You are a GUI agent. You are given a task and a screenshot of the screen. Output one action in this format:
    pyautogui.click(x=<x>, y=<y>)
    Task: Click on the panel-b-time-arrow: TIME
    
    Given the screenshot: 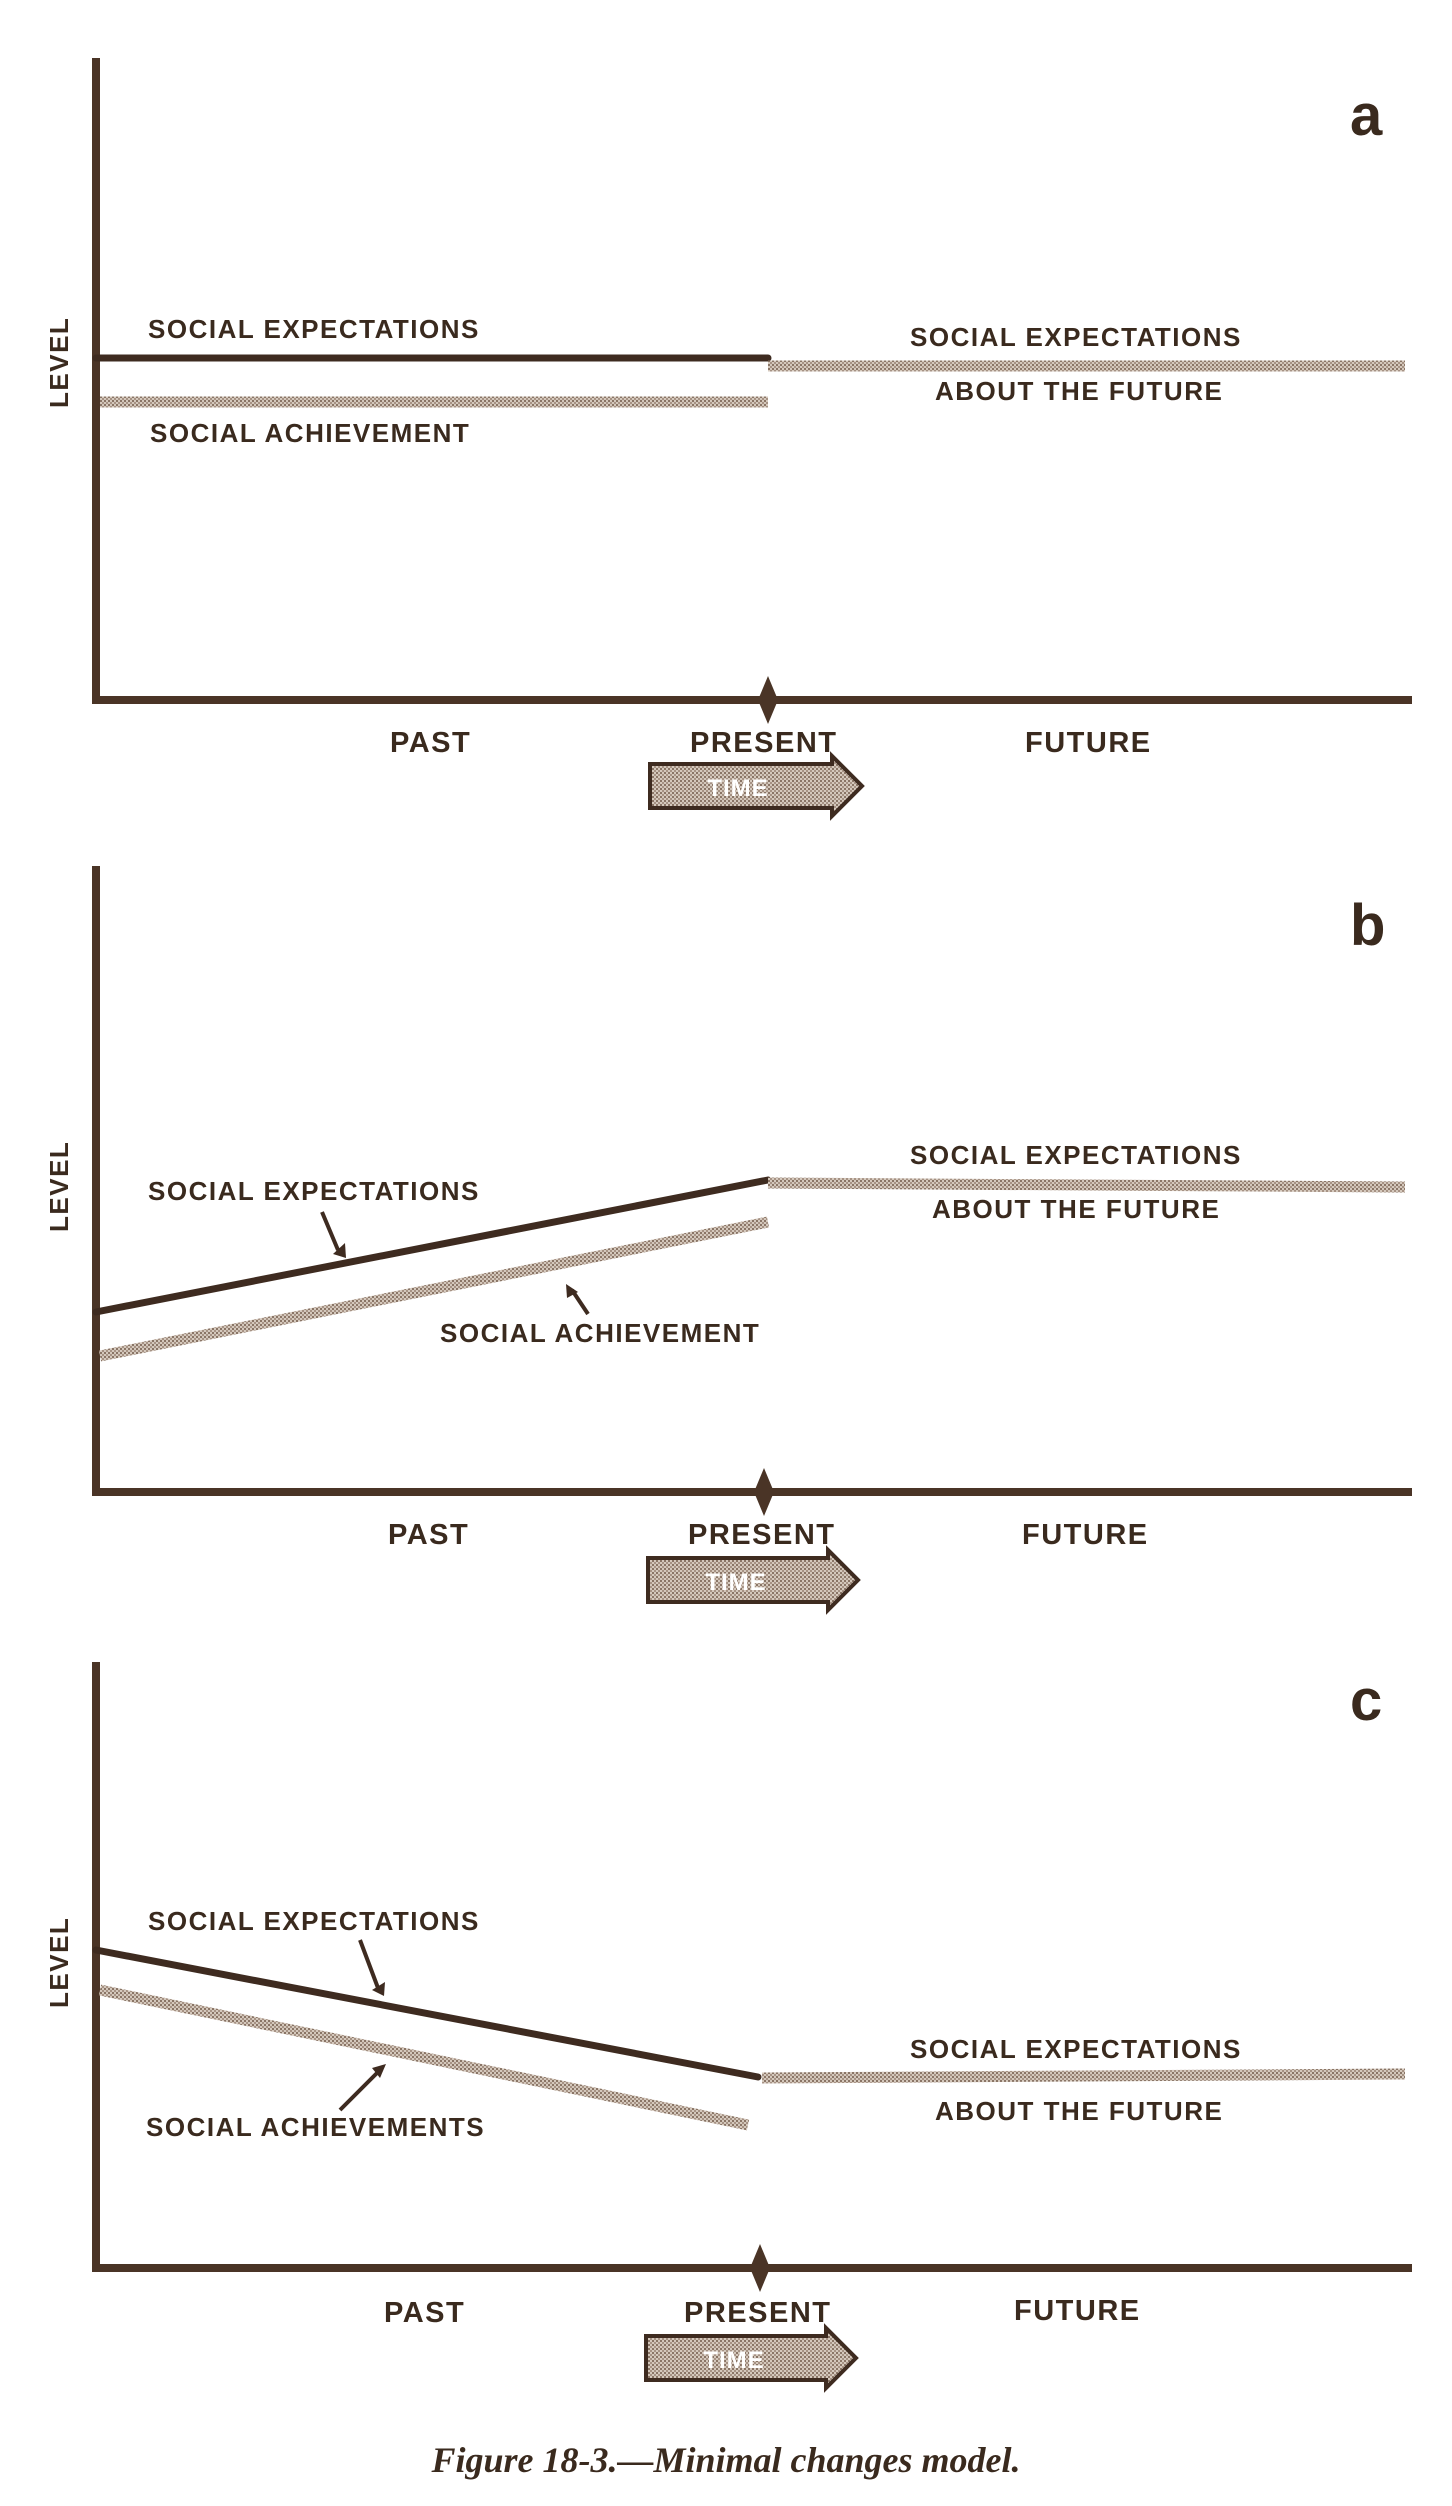 What is the action you would take?
    pyautogui.click(x=753, y=1580)
    